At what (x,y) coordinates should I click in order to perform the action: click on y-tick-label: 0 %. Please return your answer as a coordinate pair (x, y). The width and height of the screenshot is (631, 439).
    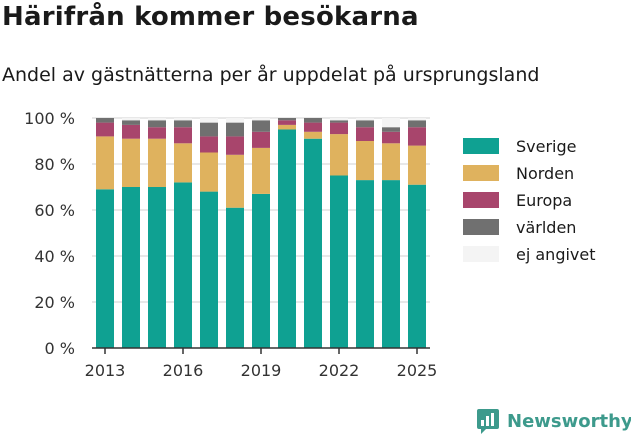
    Looking at the image, I should click on (60, 348).